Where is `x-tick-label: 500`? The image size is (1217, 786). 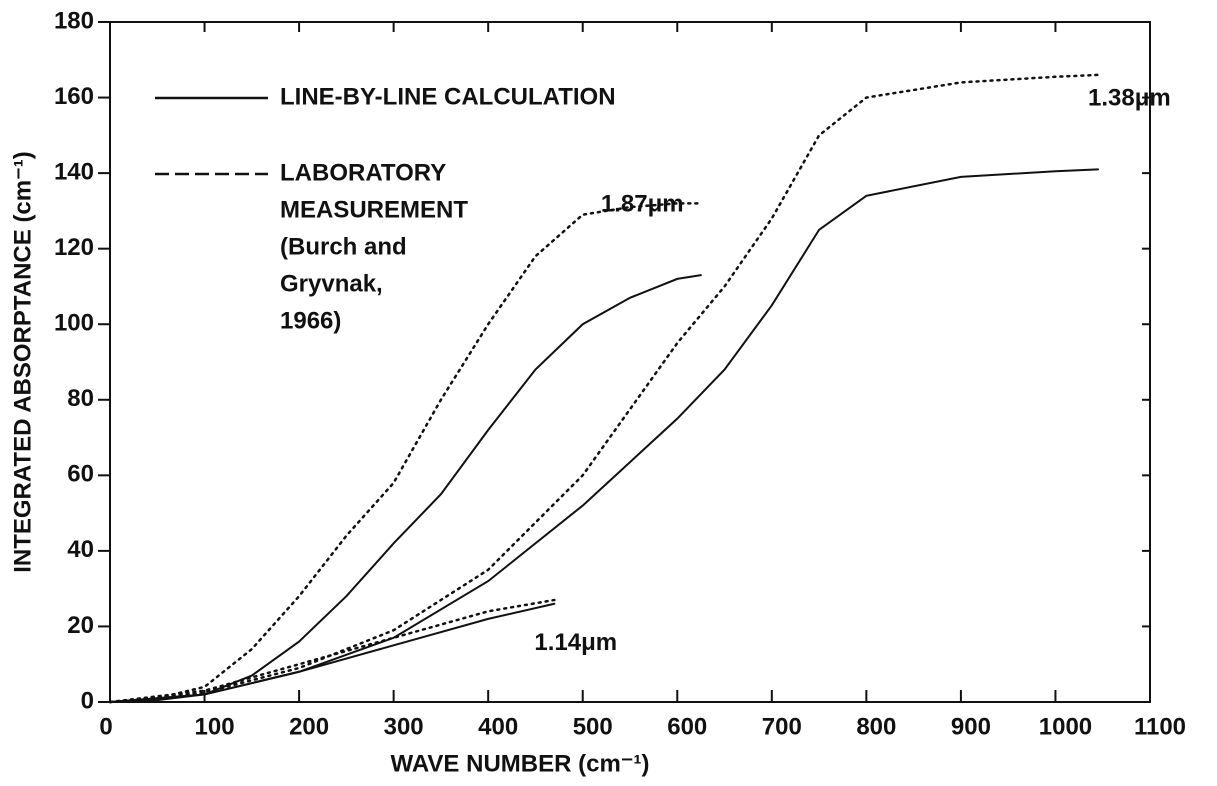 x-tick-label: 500 is located at coordinates (593, 726).